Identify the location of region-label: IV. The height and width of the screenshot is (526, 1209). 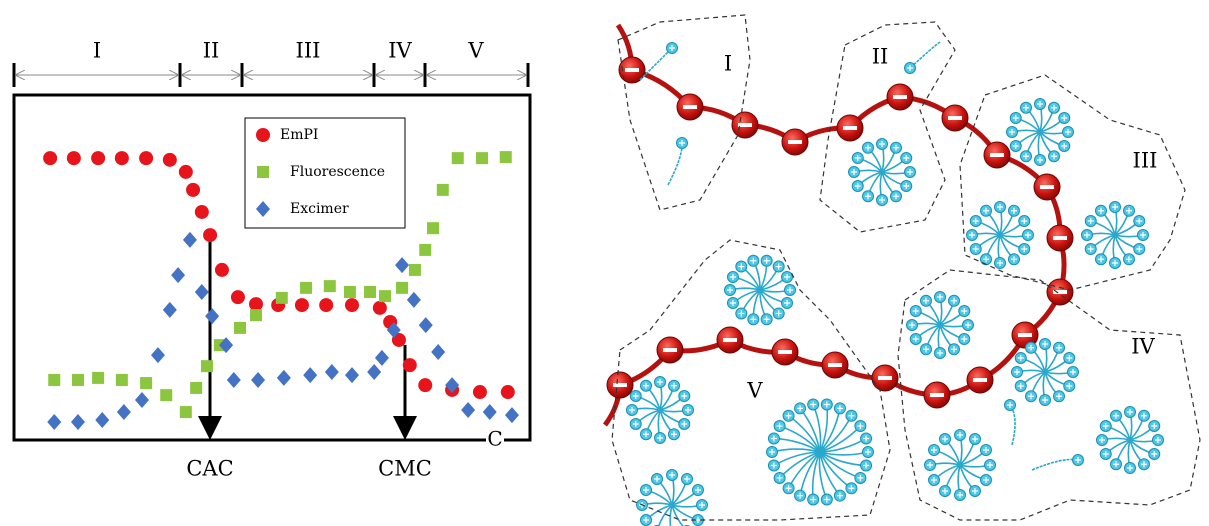
(400, 51).